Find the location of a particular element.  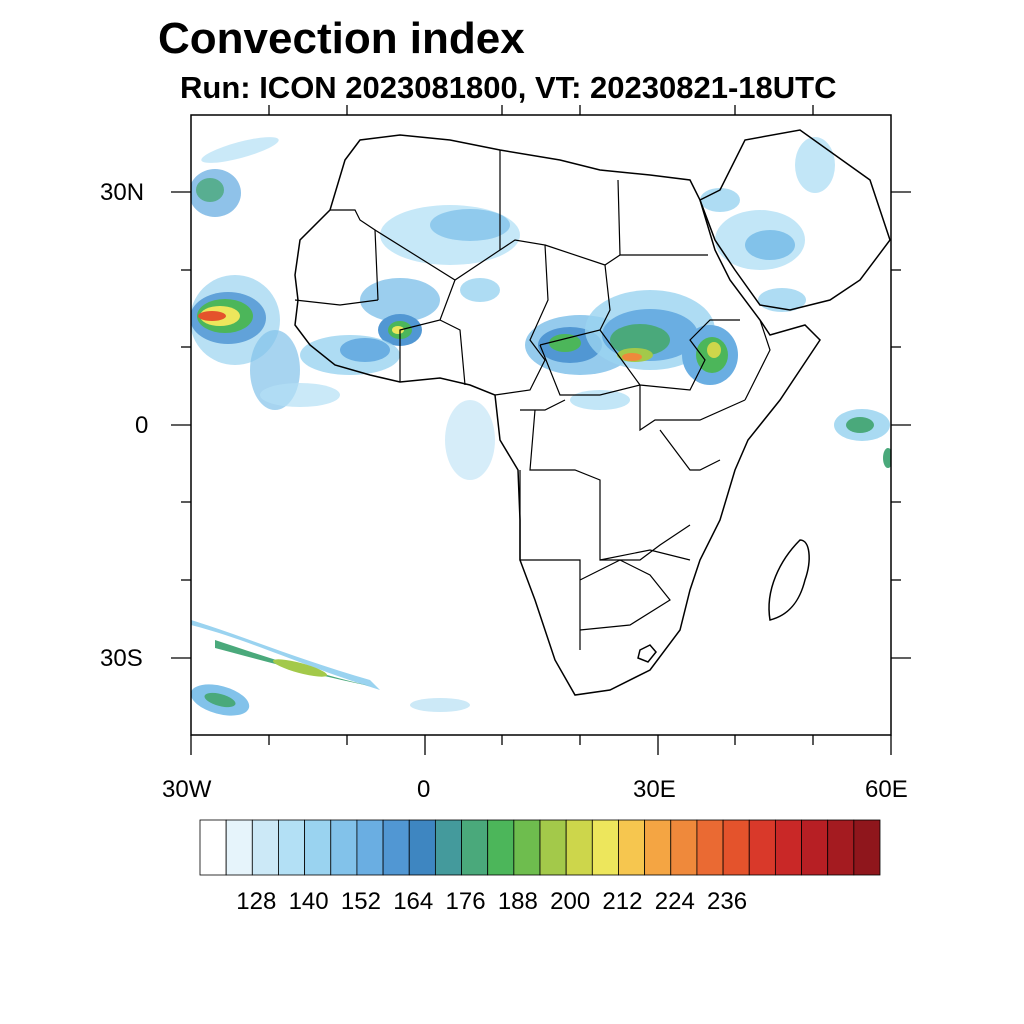

x-tick-label: 60E is located at coordinates (886, 789).